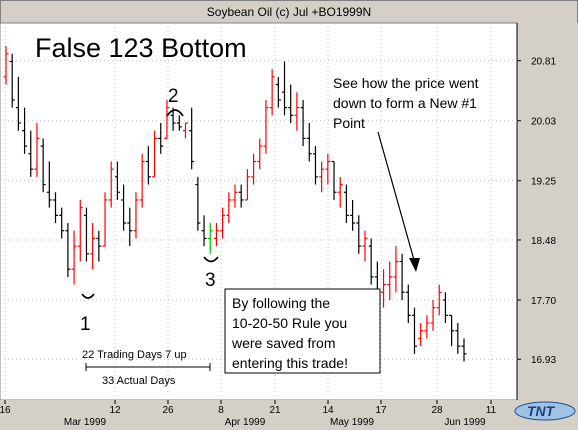  Describe the element at coordinates (168, 410) in the screenshot. I see `x-tick-label: 26` at that location.